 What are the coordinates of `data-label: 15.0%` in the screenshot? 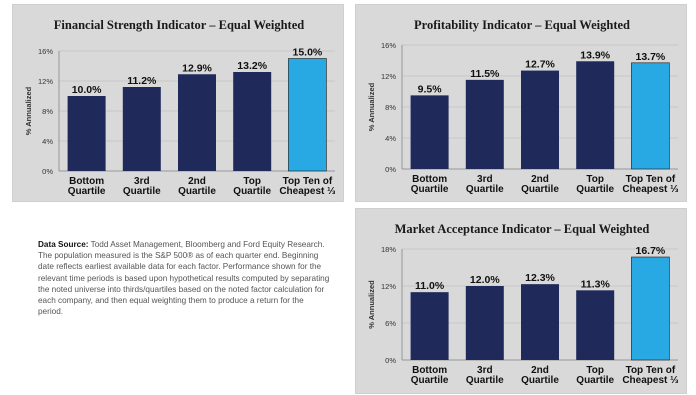 It's located at (308, 53).